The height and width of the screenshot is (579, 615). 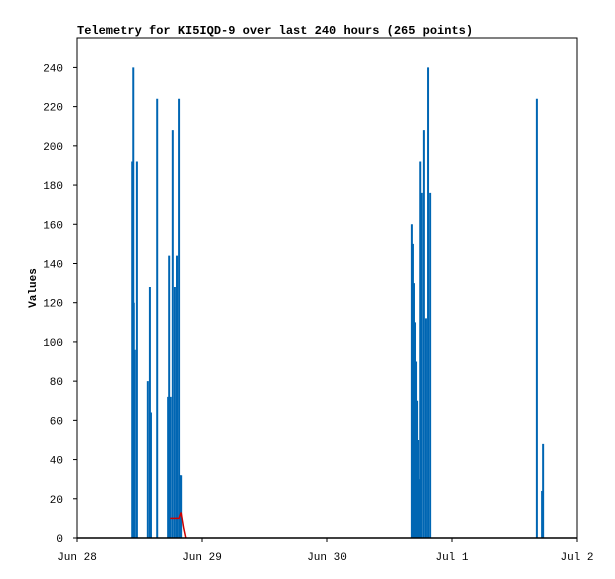 What do you see at coordinates (34, 288) in the screenshot?
I see `y-axis-label: Values` at bounding box center [34, 288].